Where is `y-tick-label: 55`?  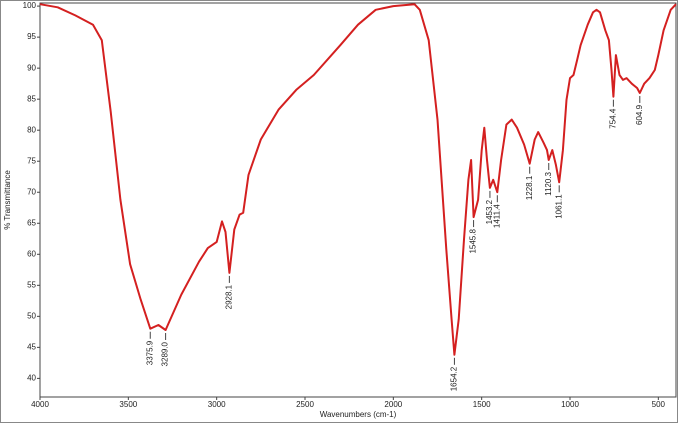 y-tick-label: 55 is located at coordinates (31, 284).